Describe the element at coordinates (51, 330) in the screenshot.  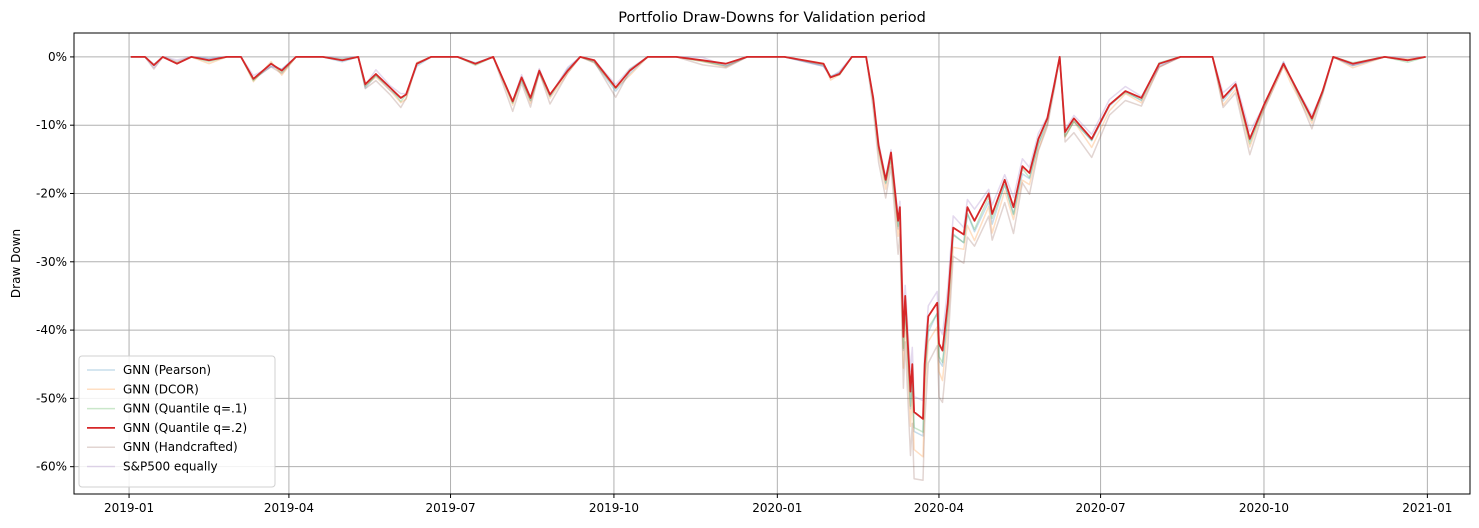
I see `y-tick-label: -40%` at that location.